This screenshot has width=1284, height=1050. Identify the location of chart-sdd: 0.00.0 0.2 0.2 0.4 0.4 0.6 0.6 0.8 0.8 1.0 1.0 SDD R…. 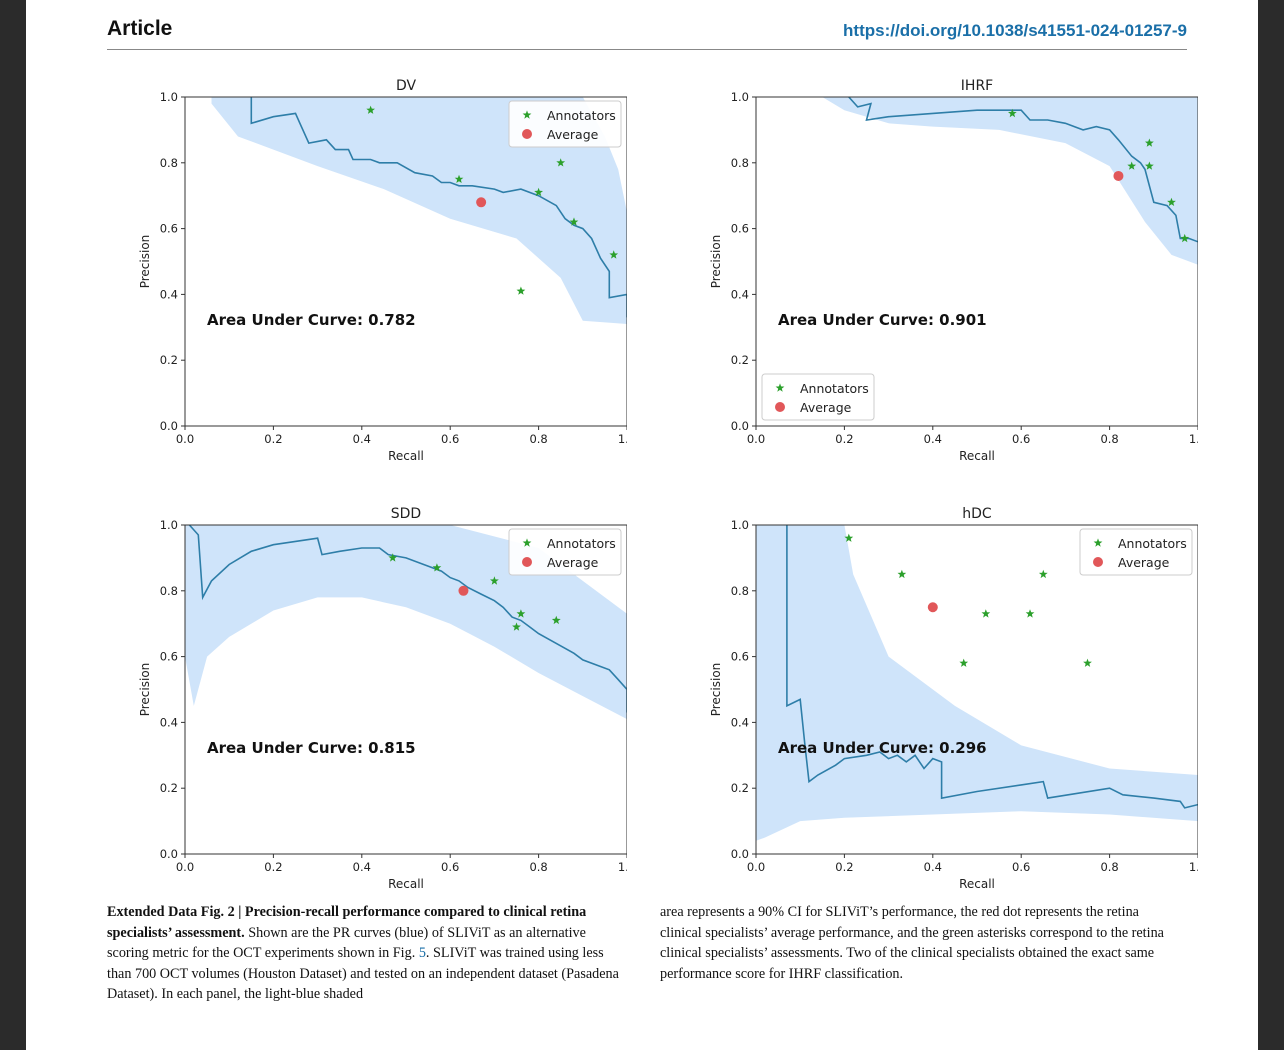
(382, 698).